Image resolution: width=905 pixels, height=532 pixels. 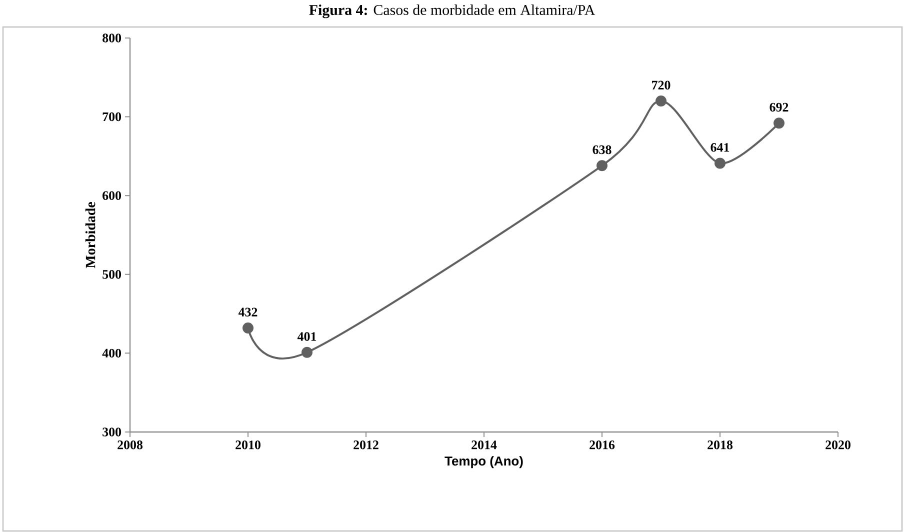 What do you see at coordinates (112, 353) in the screenshot?
I see `y-tick-label: 400` at bounding box center [112, 353].